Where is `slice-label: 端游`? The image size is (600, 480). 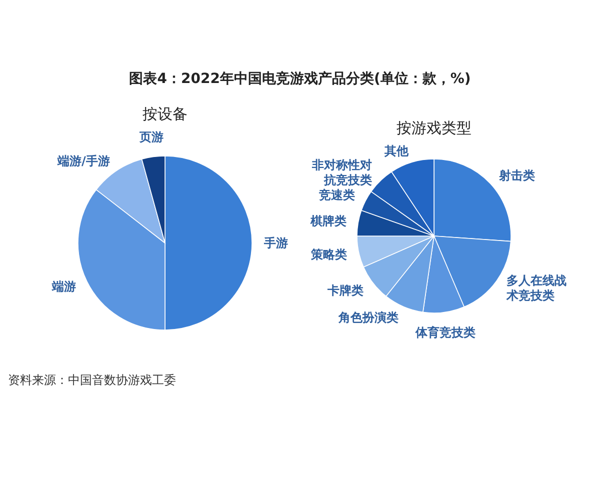
slice-label: 端游 is located at coordinates (63, 287).